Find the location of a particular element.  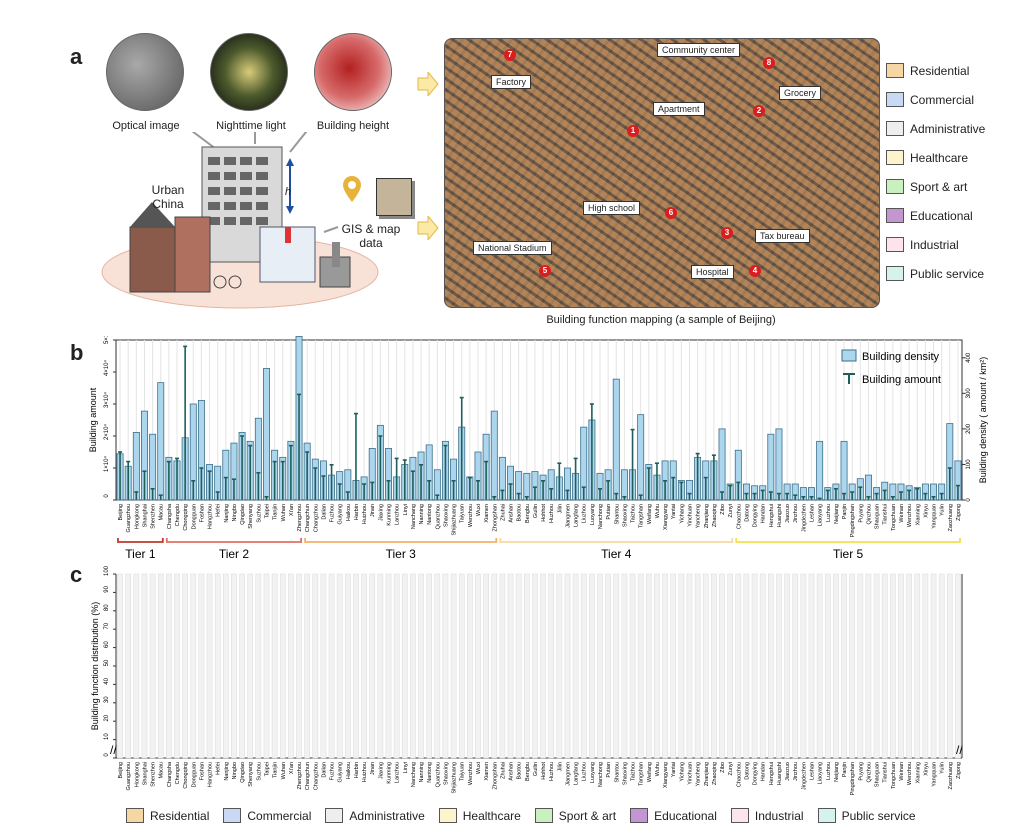

category-label: Kunming is located at coordinates (390, 515).